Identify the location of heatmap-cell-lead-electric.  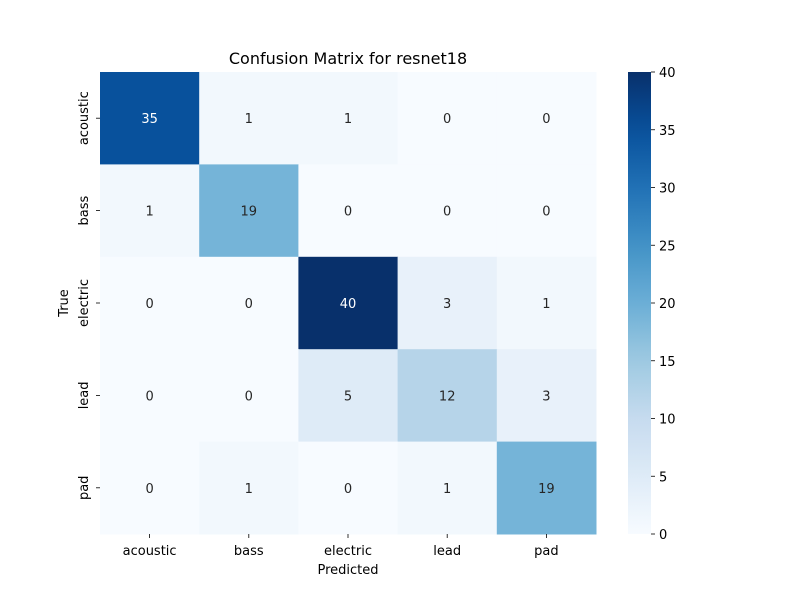
(348, 396).